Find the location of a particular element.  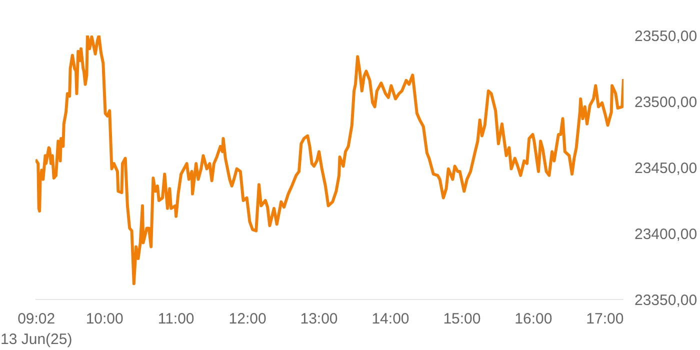

y-tick-label: 23500,00 is located at coordinates (666, 102).